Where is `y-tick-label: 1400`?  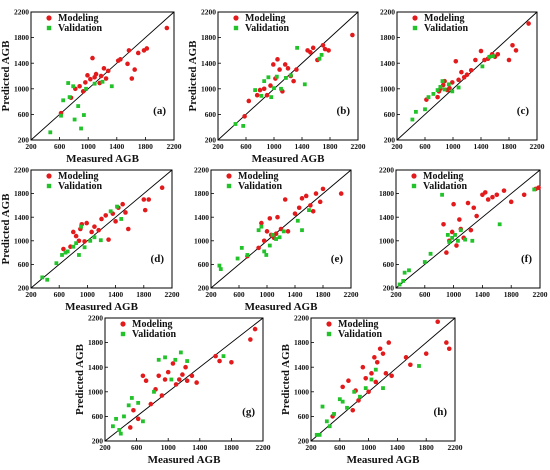
y-tick-label: 1400 is located at coordinates (386, 217).